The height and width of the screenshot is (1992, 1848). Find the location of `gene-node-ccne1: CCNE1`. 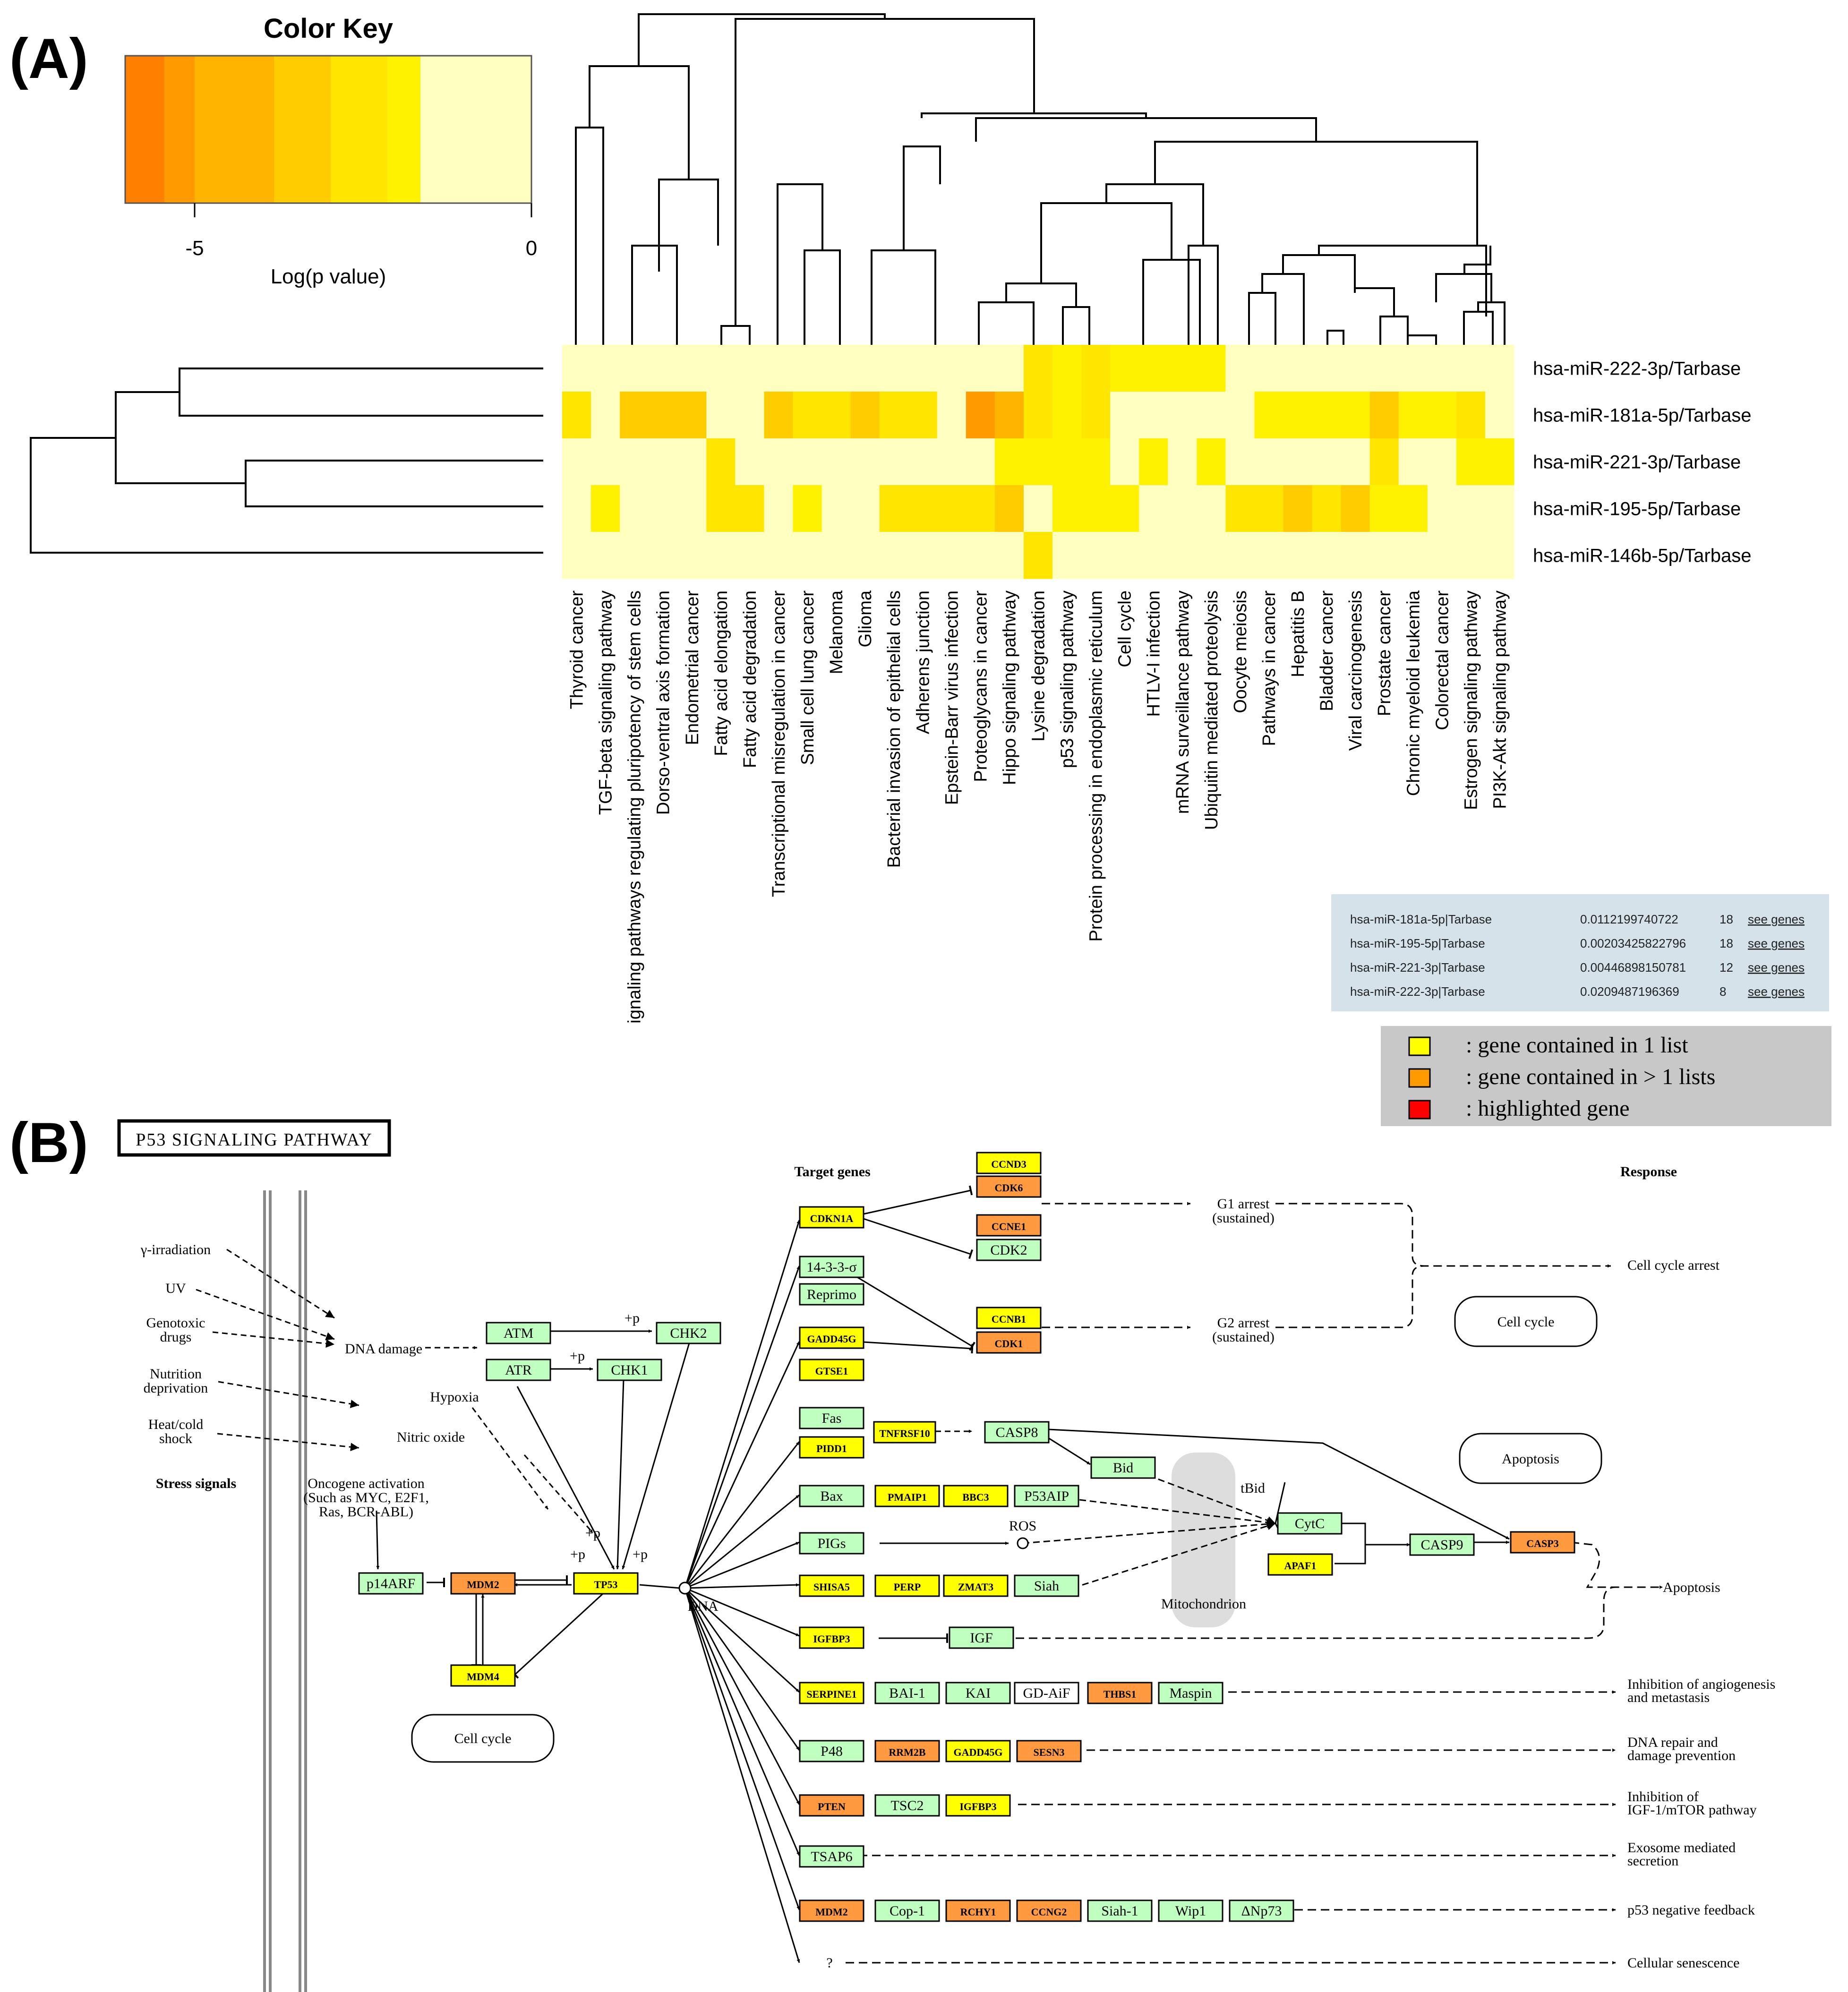

gene-node-ccne1: CCNE1 is located at coordinates (1009, 1225).